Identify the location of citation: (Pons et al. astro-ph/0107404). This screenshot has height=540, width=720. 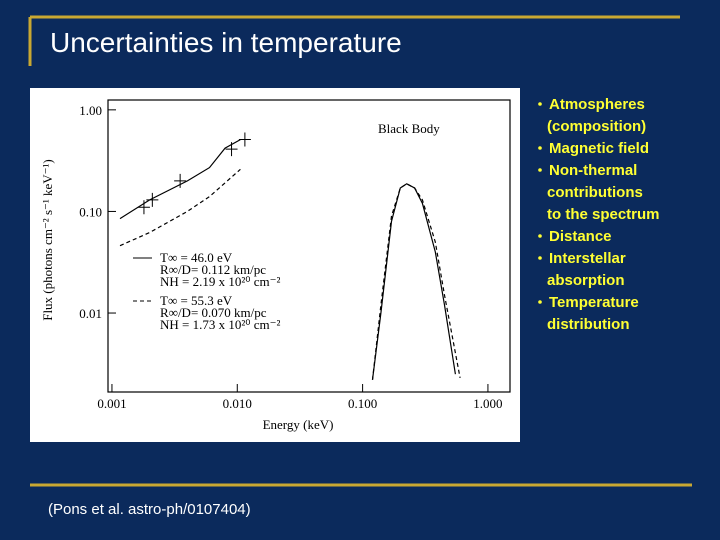
(149, 509).